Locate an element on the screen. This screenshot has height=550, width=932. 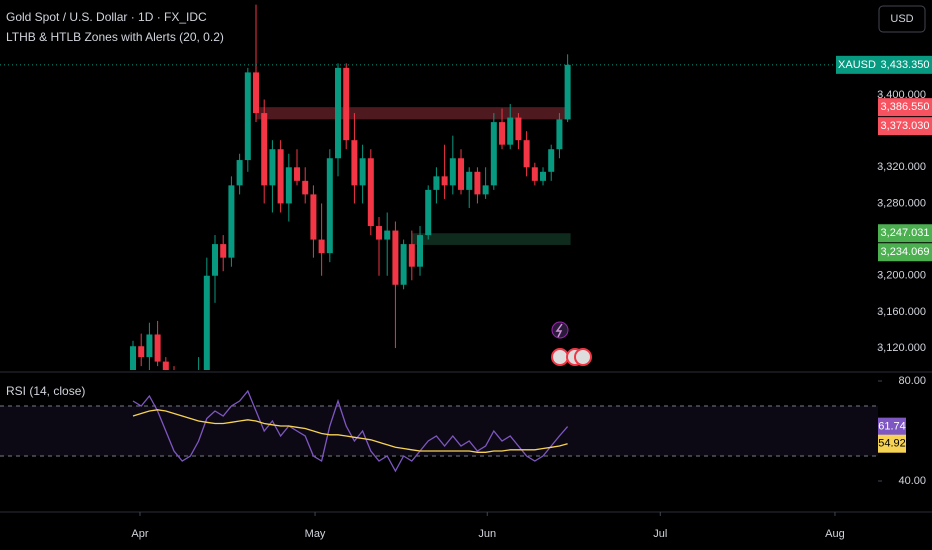
x-tick-label: Apr is located at coordinates (139, 534).